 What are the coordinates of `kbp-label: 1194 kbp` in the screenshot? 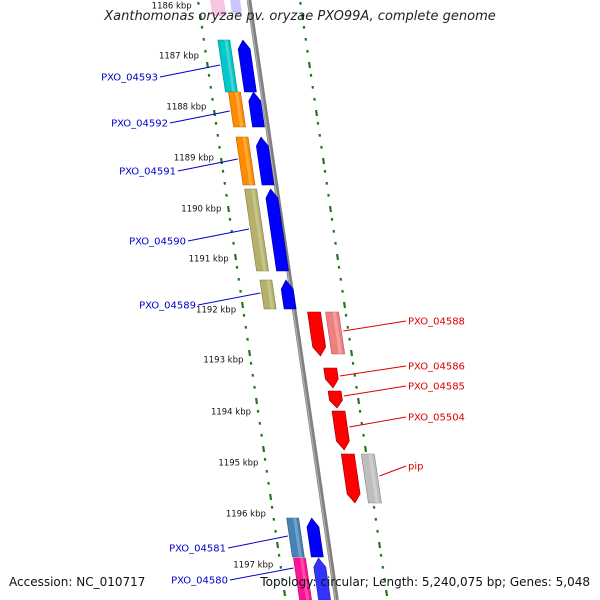 It's located at (231, 413).